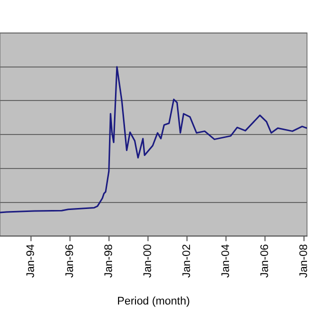 This screenshot has height=320, width=320. What do you see at coordinates (70, 261) in the screenshot?
I see `x-tick-label: Jan-96` at bounding box center [70, 261].